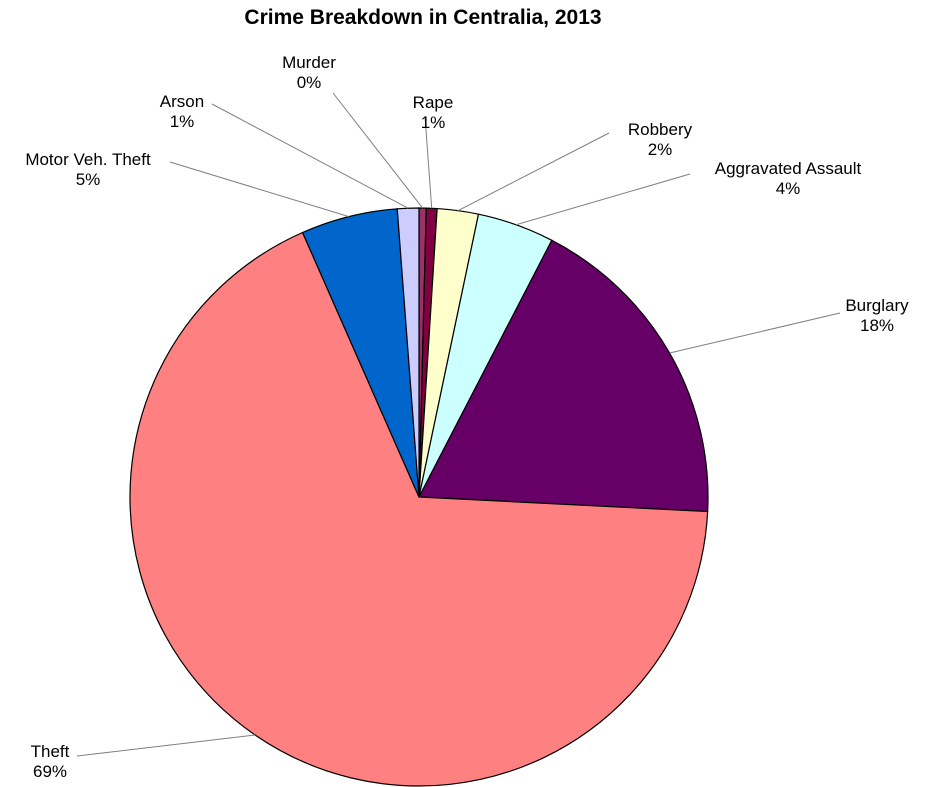 This screenshot has width=927, height=787. Describe the element at coordinates (877, 325) in the screenshot. I see `slice-percent-label: 18%` at that location.